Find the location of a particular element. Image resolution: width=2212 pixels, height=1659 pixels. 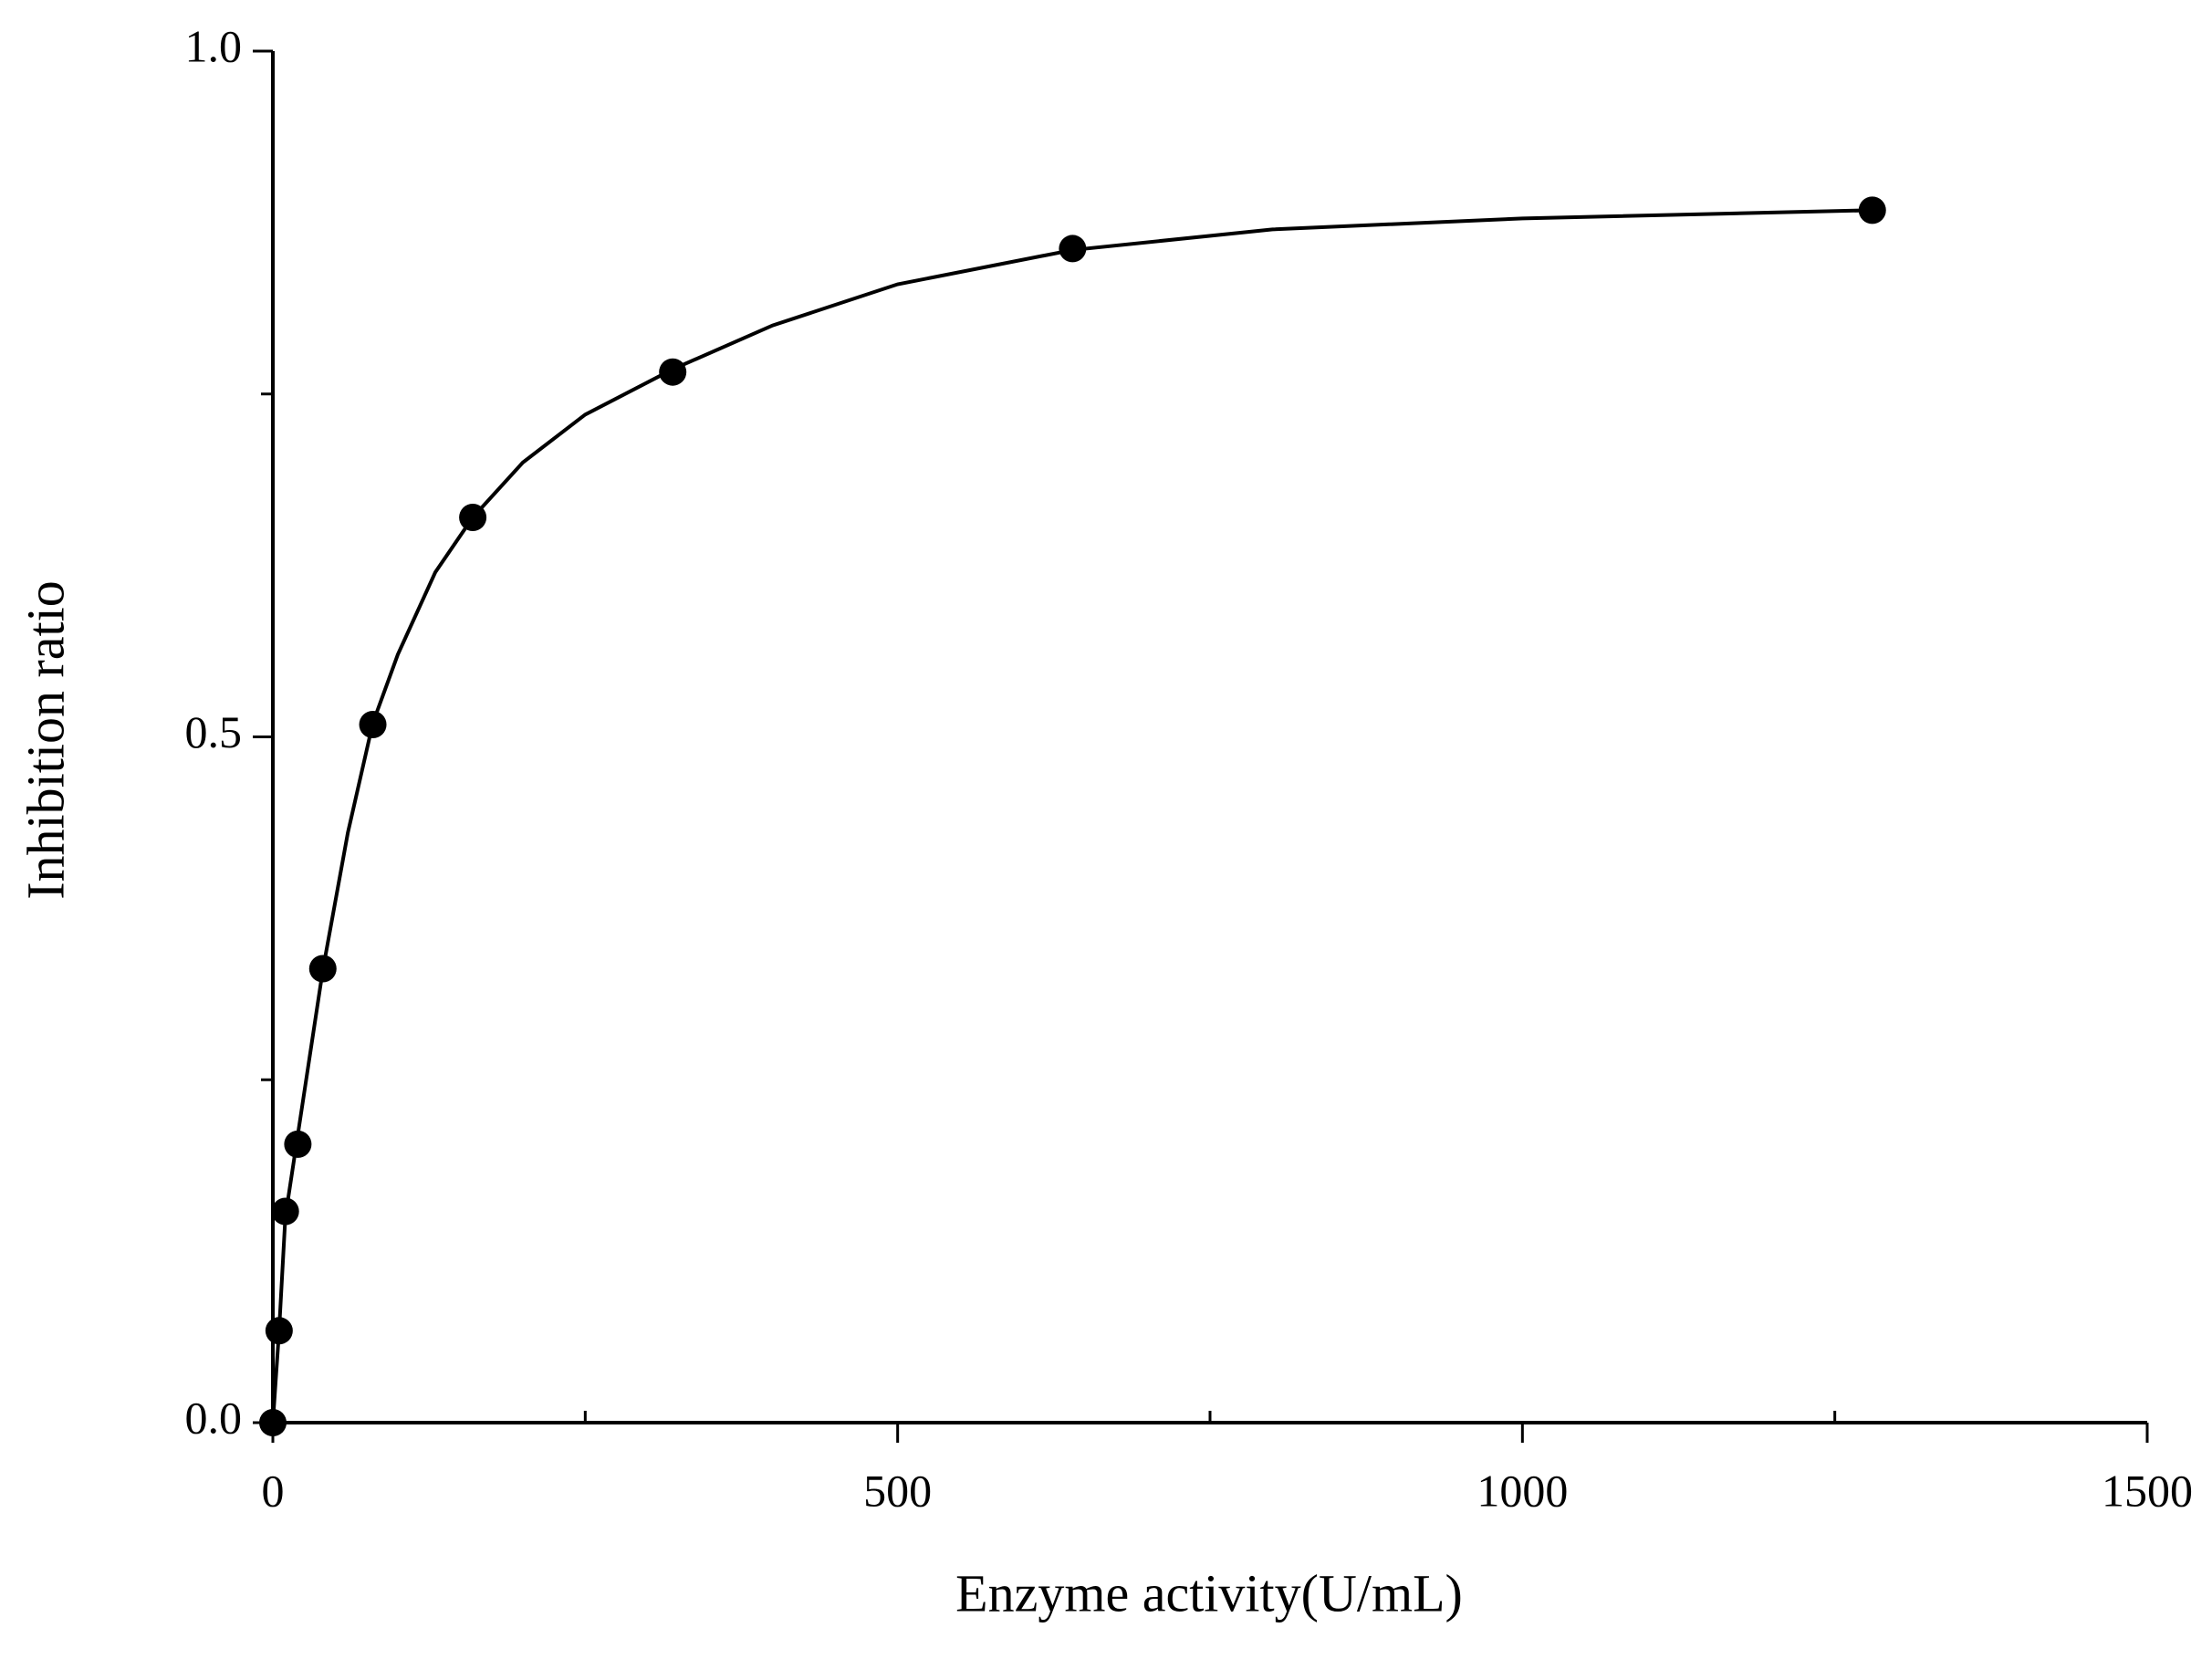

y-tick-label: 0.5 is located at coordinates (214, 731).